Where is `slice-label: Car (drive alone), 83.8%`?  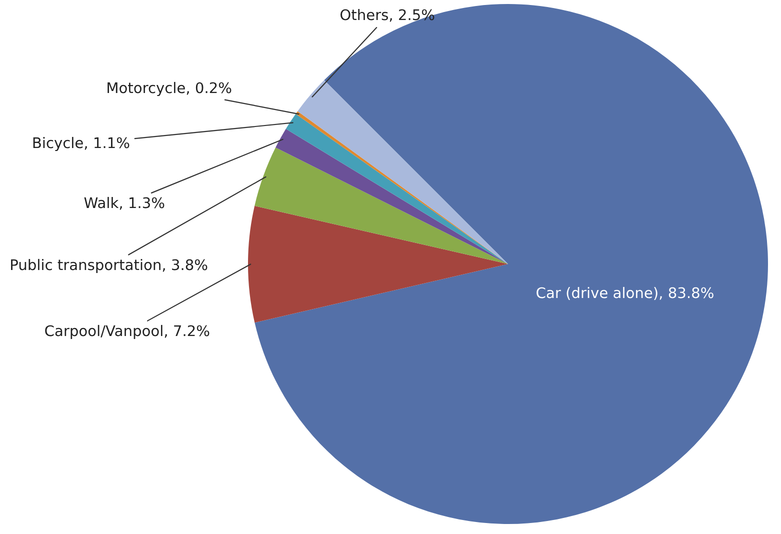 slice-label: Car (drive alone), 83.8% is located at coordinates (625, 293).